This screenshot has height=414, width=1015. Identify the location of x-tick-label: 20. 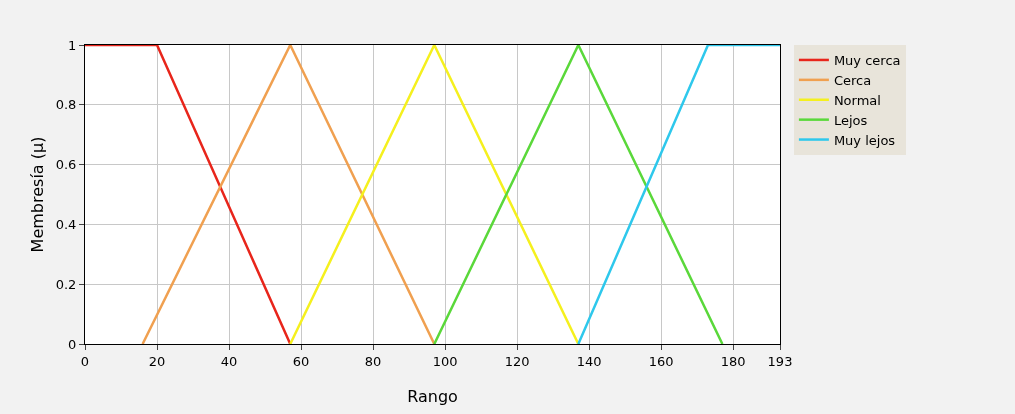
(157, 361).